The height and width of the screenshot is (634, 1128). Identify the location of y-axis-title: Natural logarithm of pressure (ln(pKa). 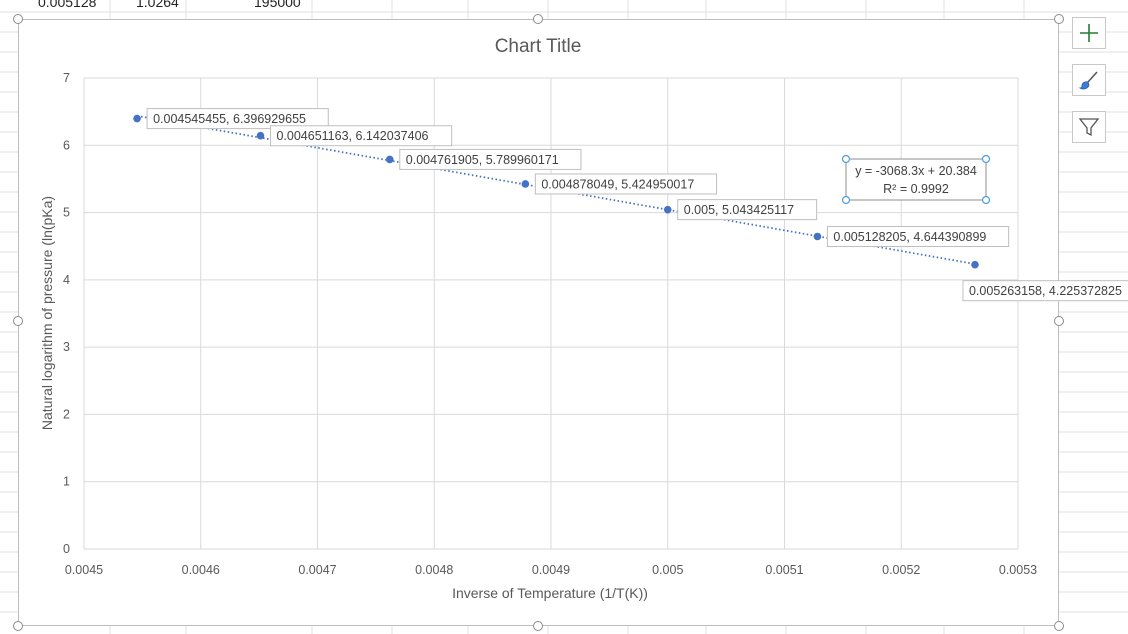
(47, 313).